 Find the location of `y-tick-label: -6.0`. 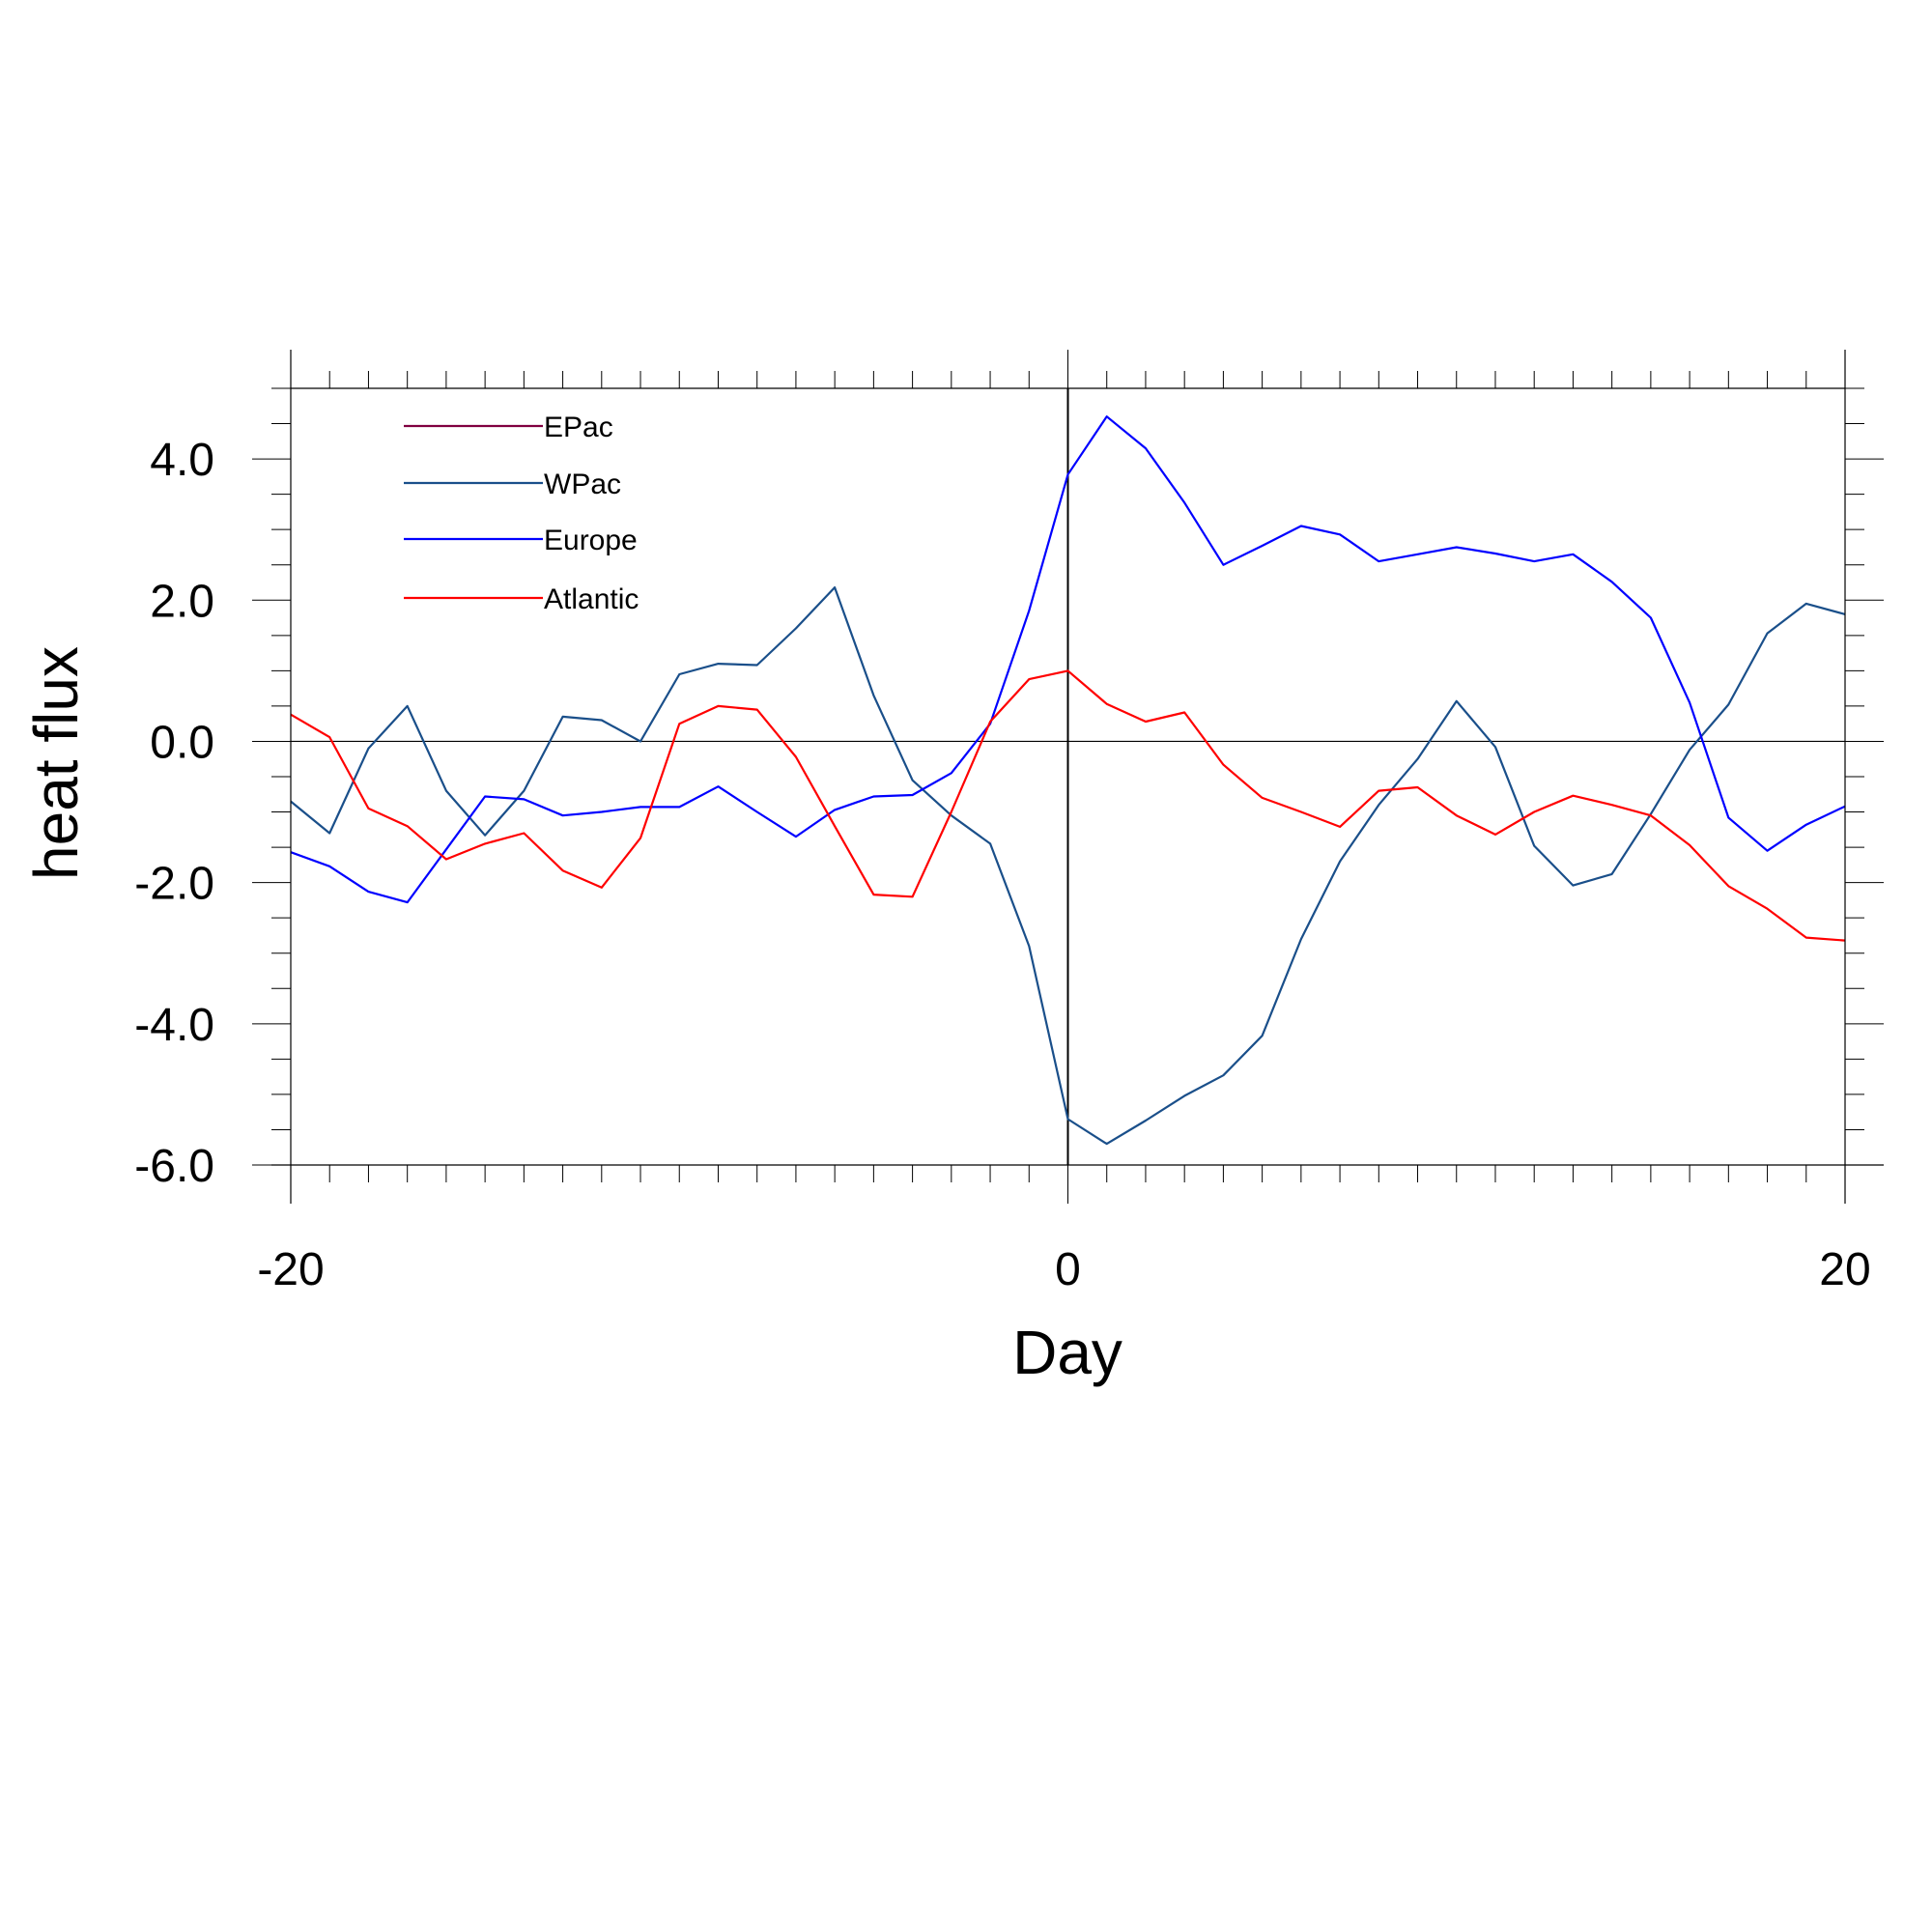

y-tick-label: -6.0 is located at coordinates (174, 1166).